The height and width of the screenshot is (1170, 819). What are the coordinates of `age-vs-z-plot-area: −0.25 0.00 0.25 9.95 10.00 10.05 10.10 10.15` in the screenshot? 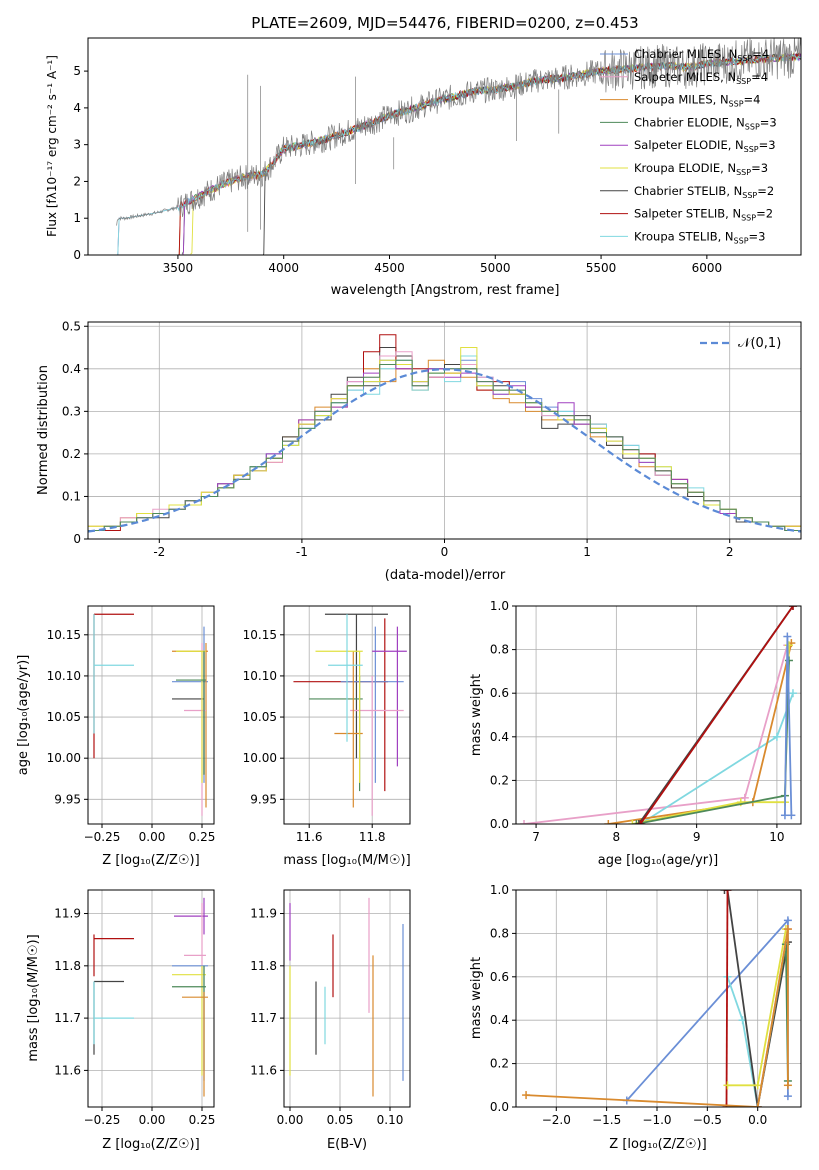 It's located at (131, 724).